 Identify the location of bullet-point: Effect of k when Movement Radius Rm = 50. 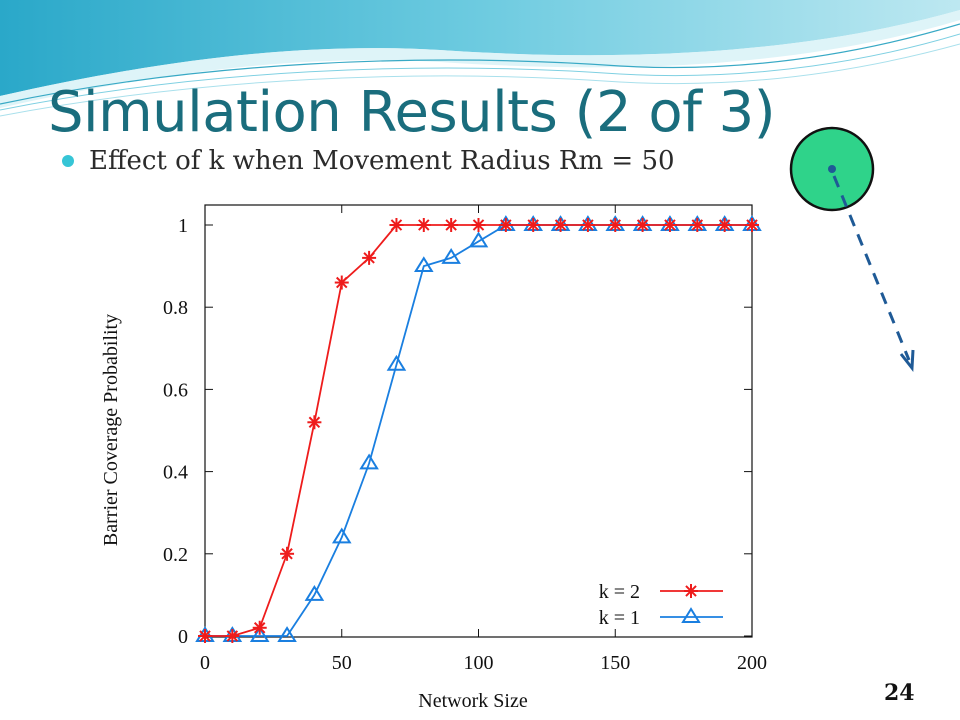
(368, 161).